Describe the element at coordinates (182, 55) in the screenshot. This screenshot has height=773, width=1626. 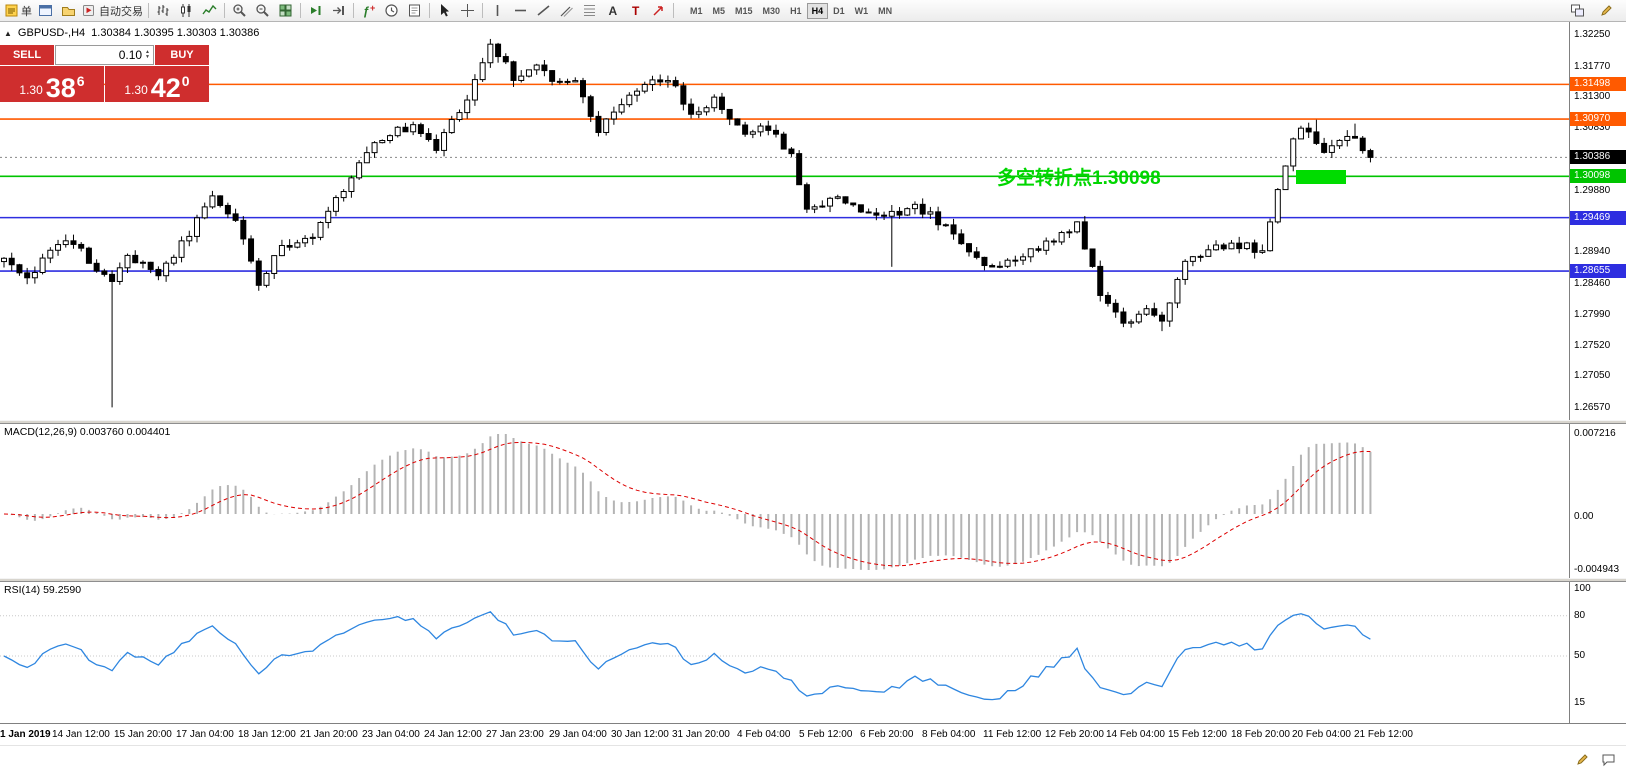
I see `buy-button: BUY` at that location.